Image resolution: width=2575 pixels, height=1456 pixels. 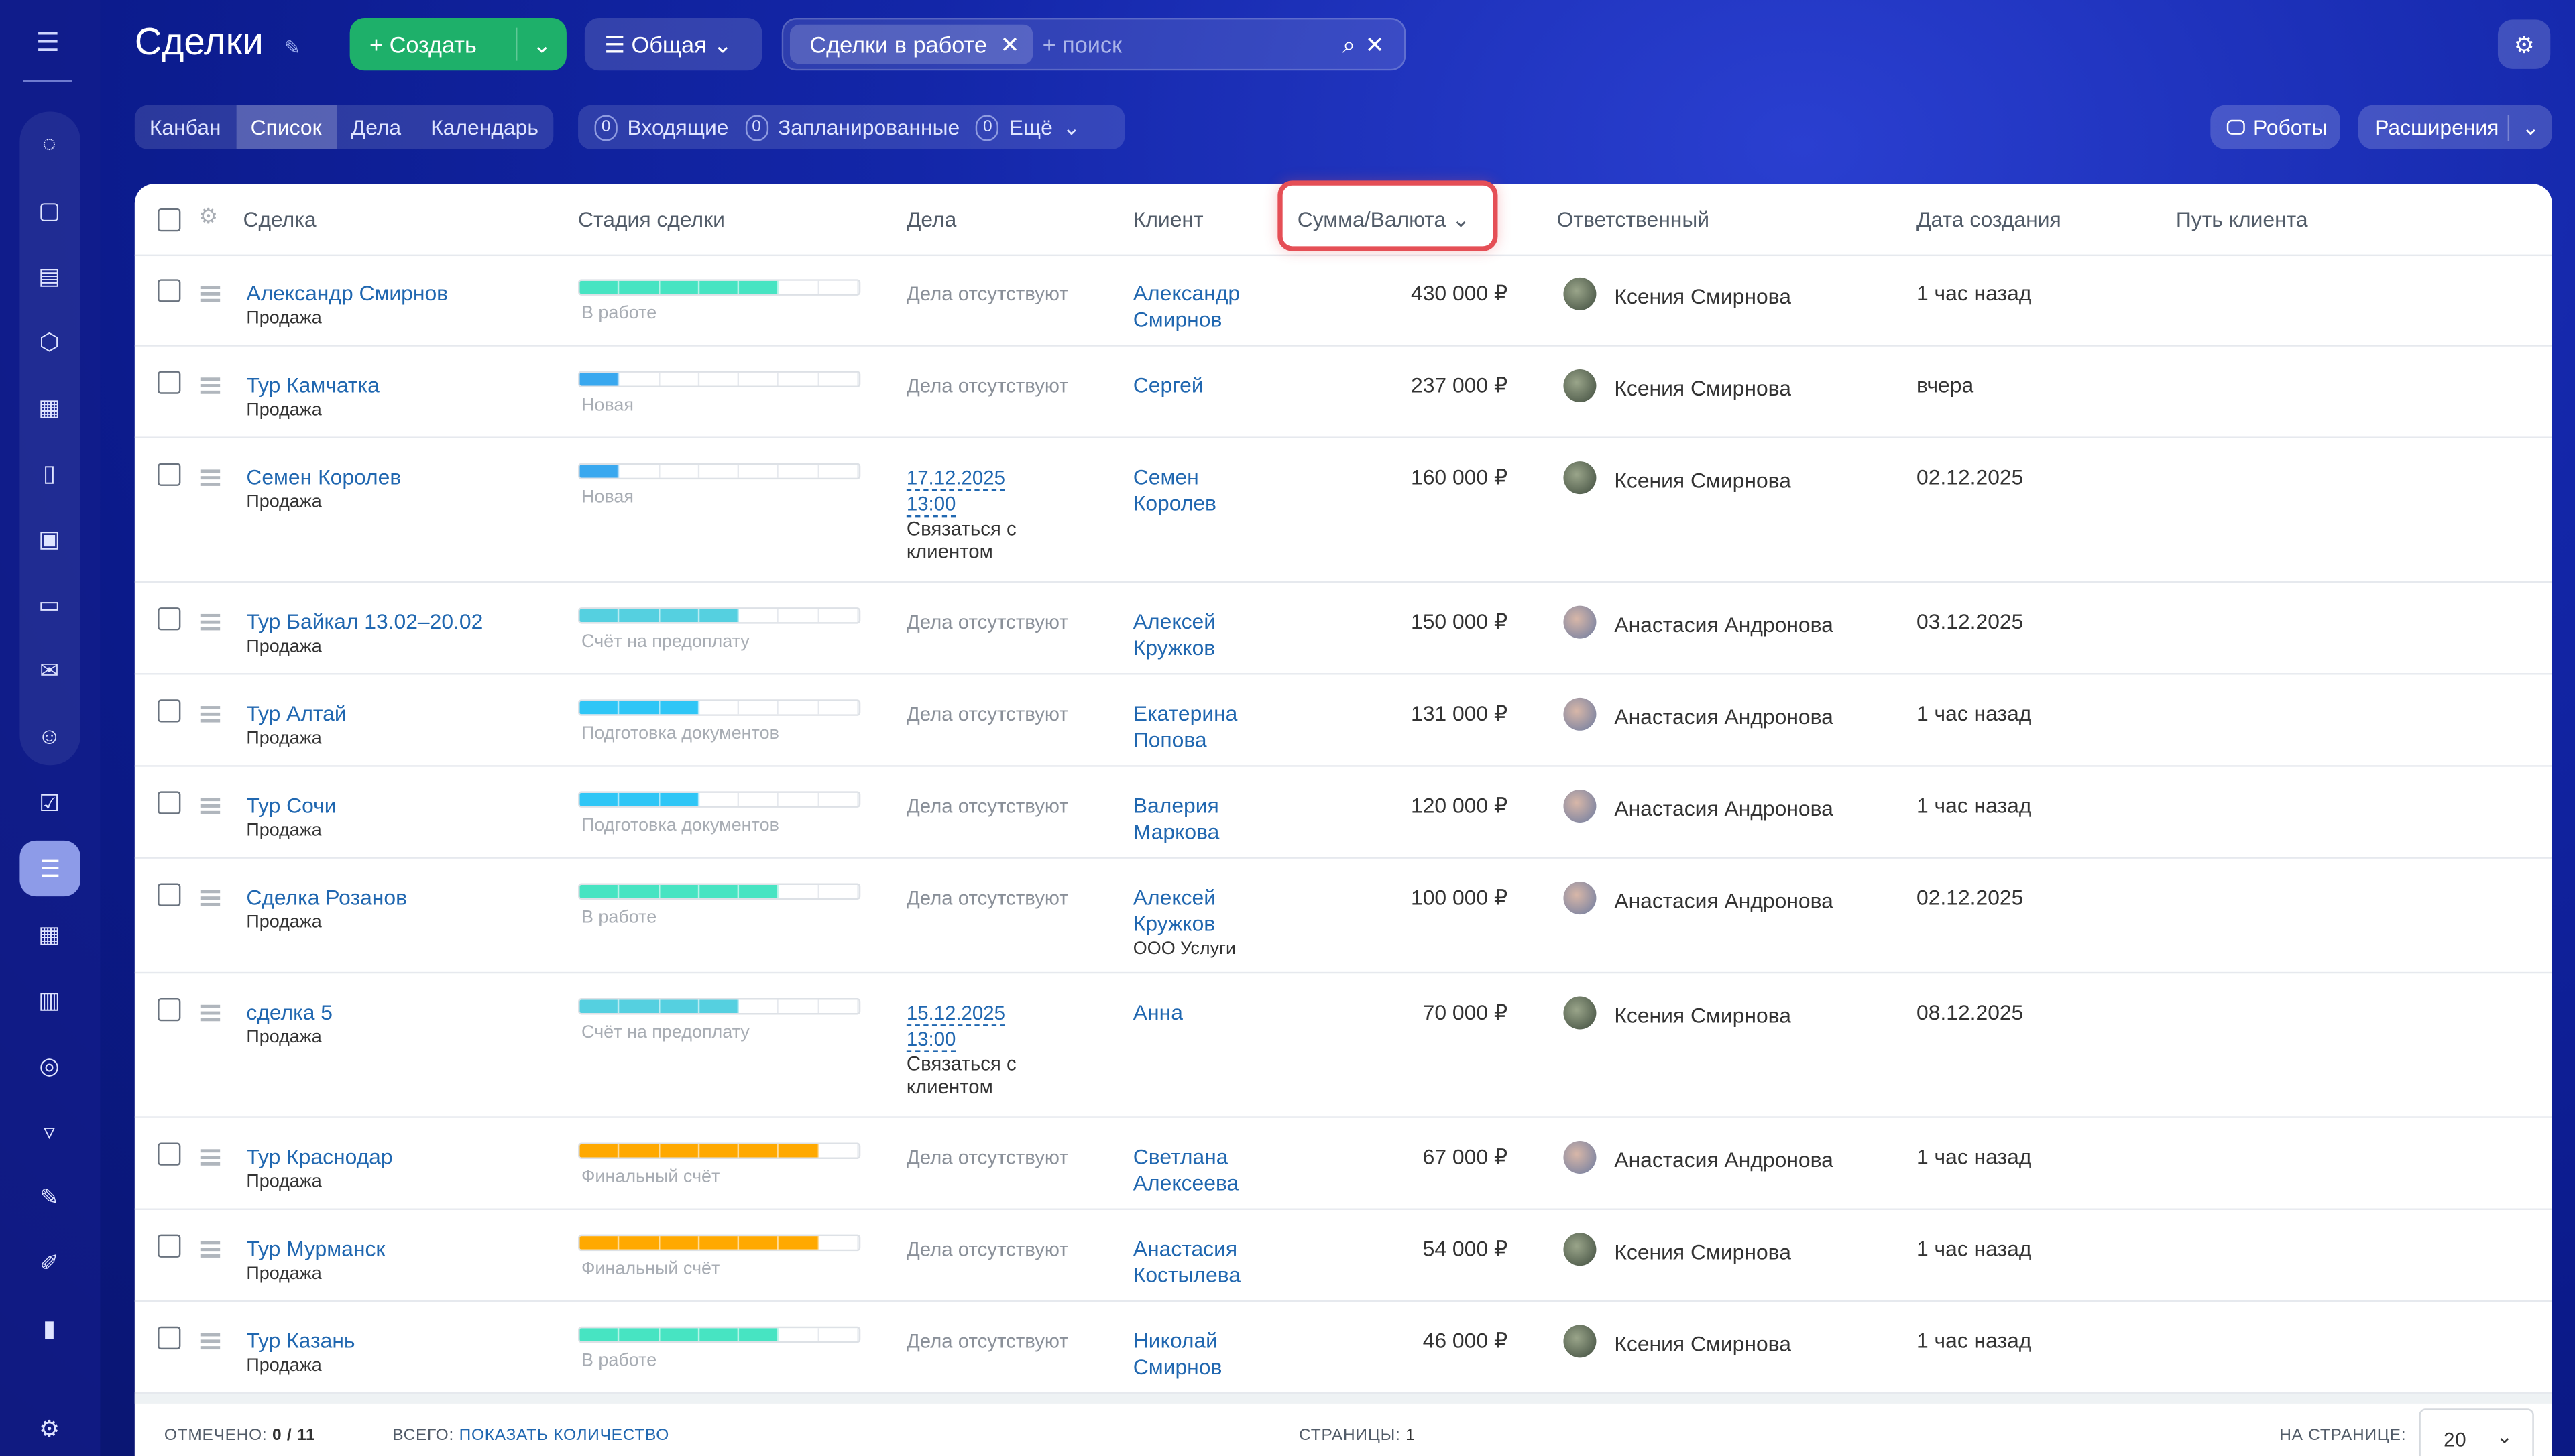 I want to click on view-tab: Список, so click(x=286, y=127).